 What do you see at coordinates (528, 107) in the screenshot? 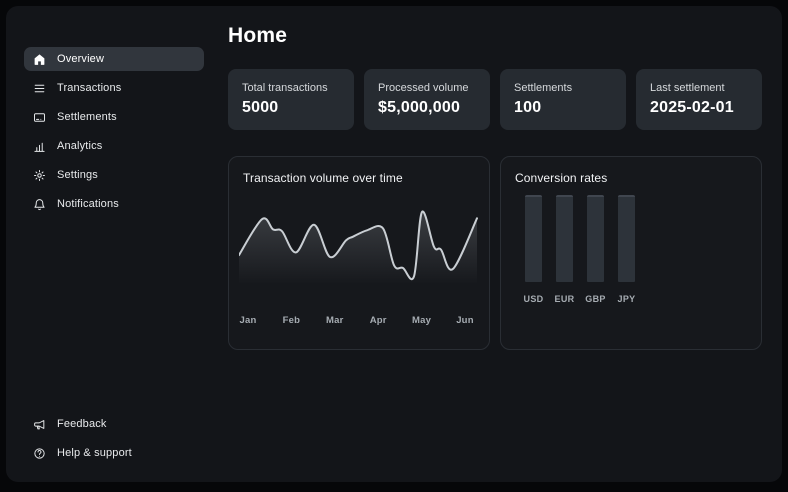
I see `stat-value: 100` at bounding box center [528, 107].